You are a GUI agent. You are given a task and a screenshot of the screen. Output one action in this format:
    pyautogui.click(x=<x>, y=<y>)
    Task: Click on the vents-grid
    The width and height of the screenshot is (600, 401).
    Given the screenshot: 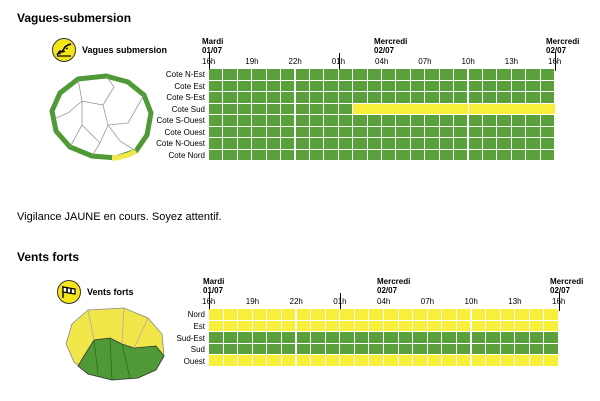 What is the action you would take?
    pyautogui.click(x=384, y=338)
    